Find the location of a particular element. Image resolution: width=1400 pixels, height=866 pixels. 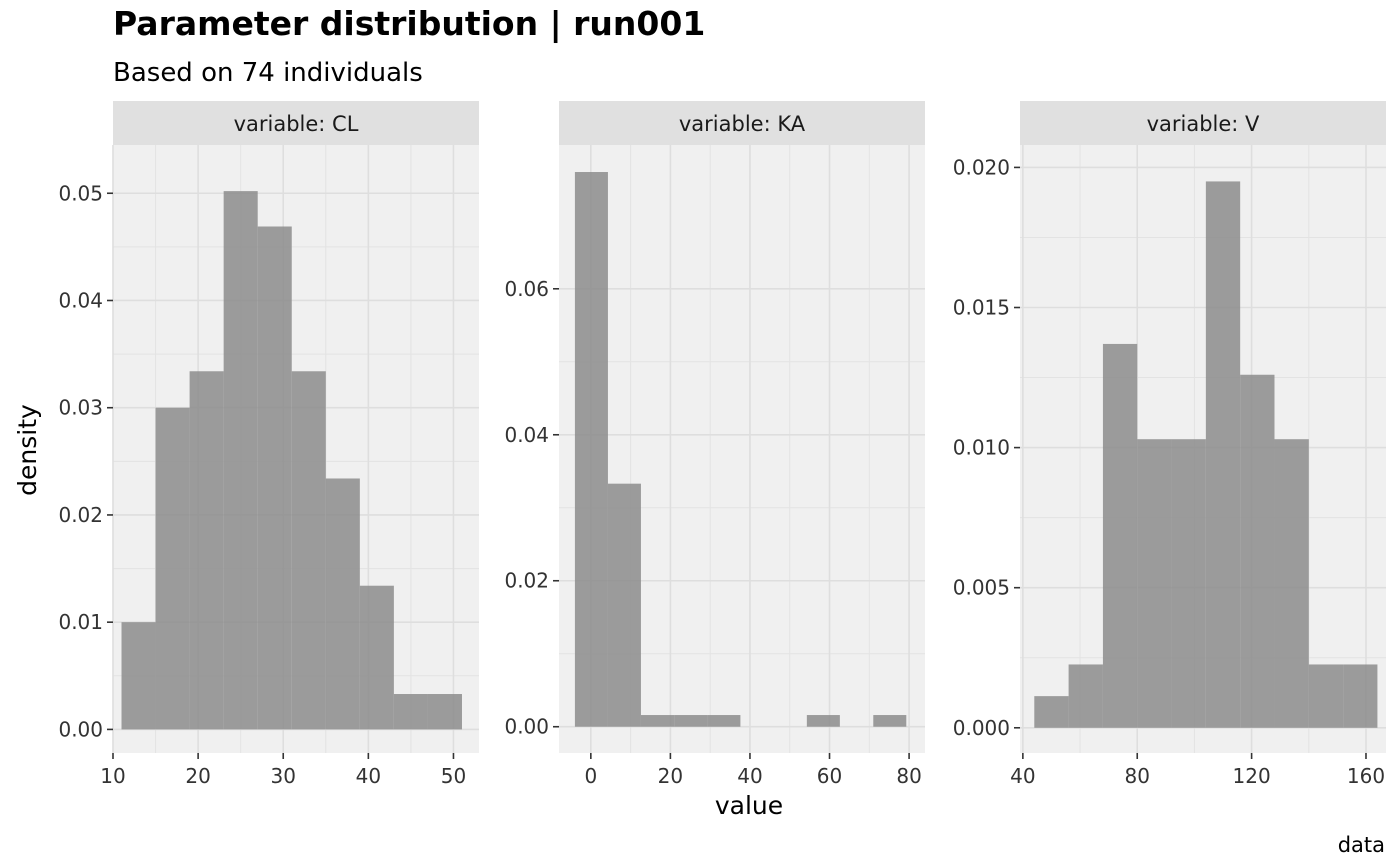

facet-strip-label-v: variable: V is located at coordinates (1203, 124).